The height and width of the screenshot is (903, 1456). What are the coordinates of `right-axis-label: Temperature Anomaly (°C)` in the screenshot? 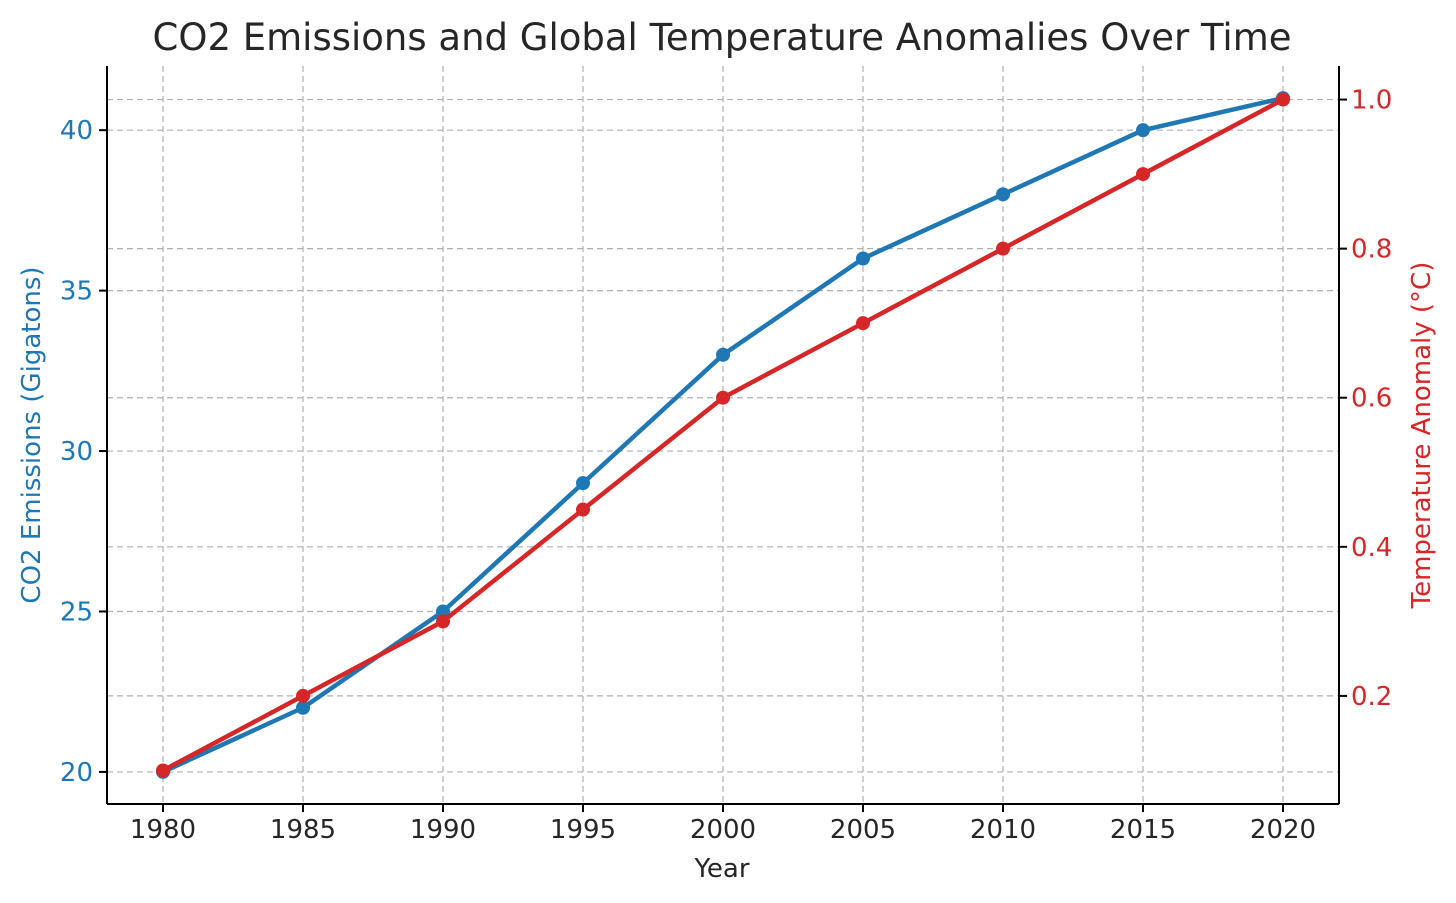 It's located at (1422, 436).